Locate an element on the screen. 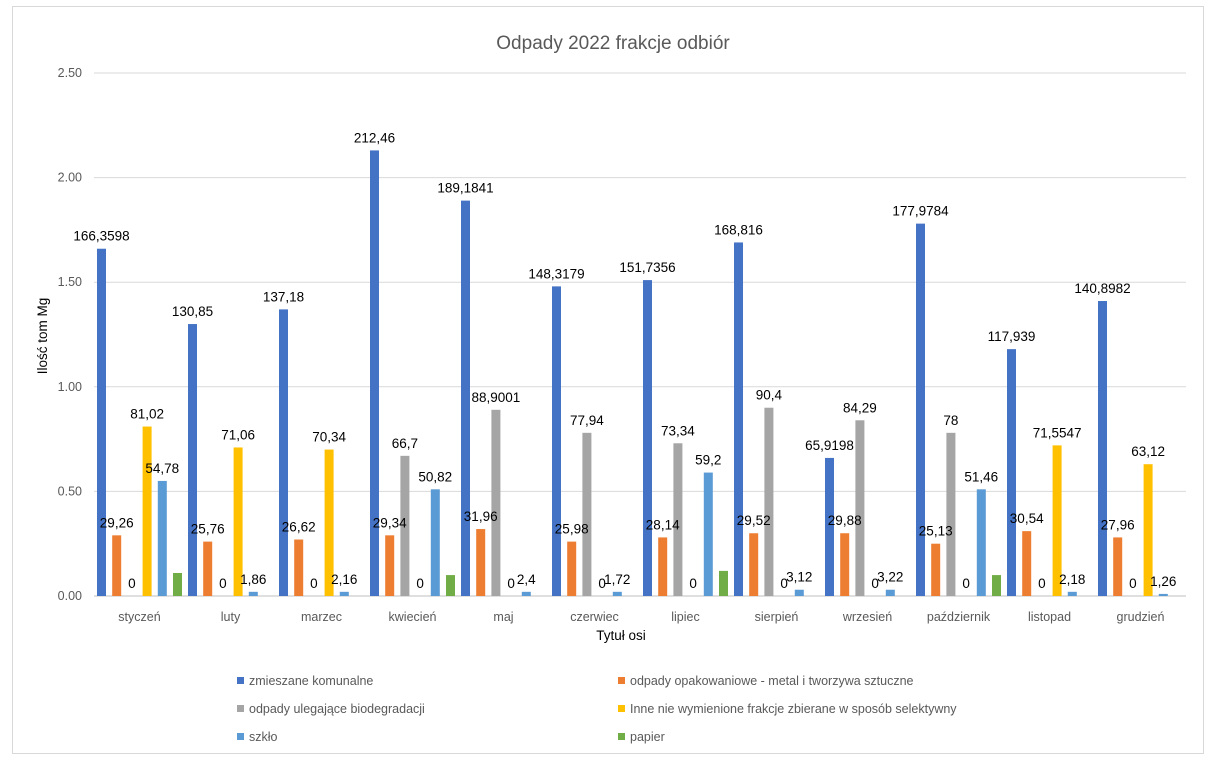  data-label: 3,12 is located at coordinates (799, 577).